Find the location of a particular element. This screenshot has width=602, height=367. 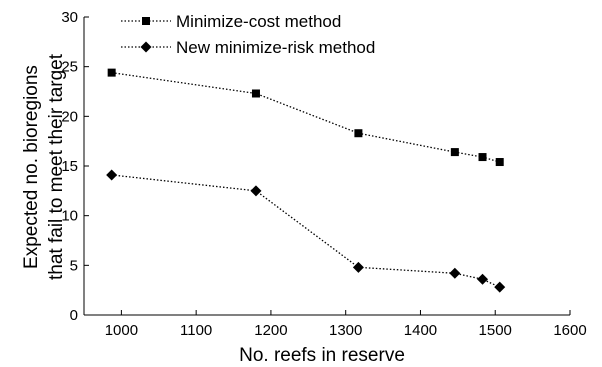

legend-label: Minimize-cost method is located at coordinates (258, 21).